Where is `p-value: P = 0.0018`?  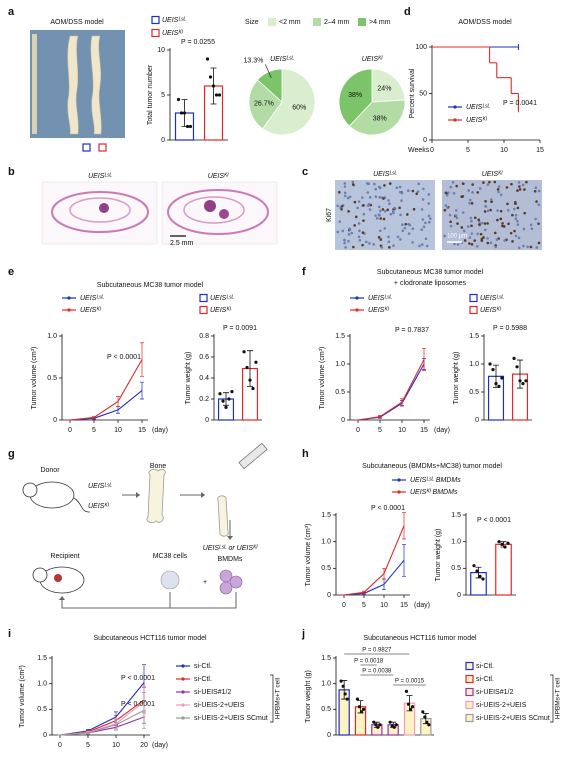
p-value: P = 0.0018 is located at coordinates (369, 662).